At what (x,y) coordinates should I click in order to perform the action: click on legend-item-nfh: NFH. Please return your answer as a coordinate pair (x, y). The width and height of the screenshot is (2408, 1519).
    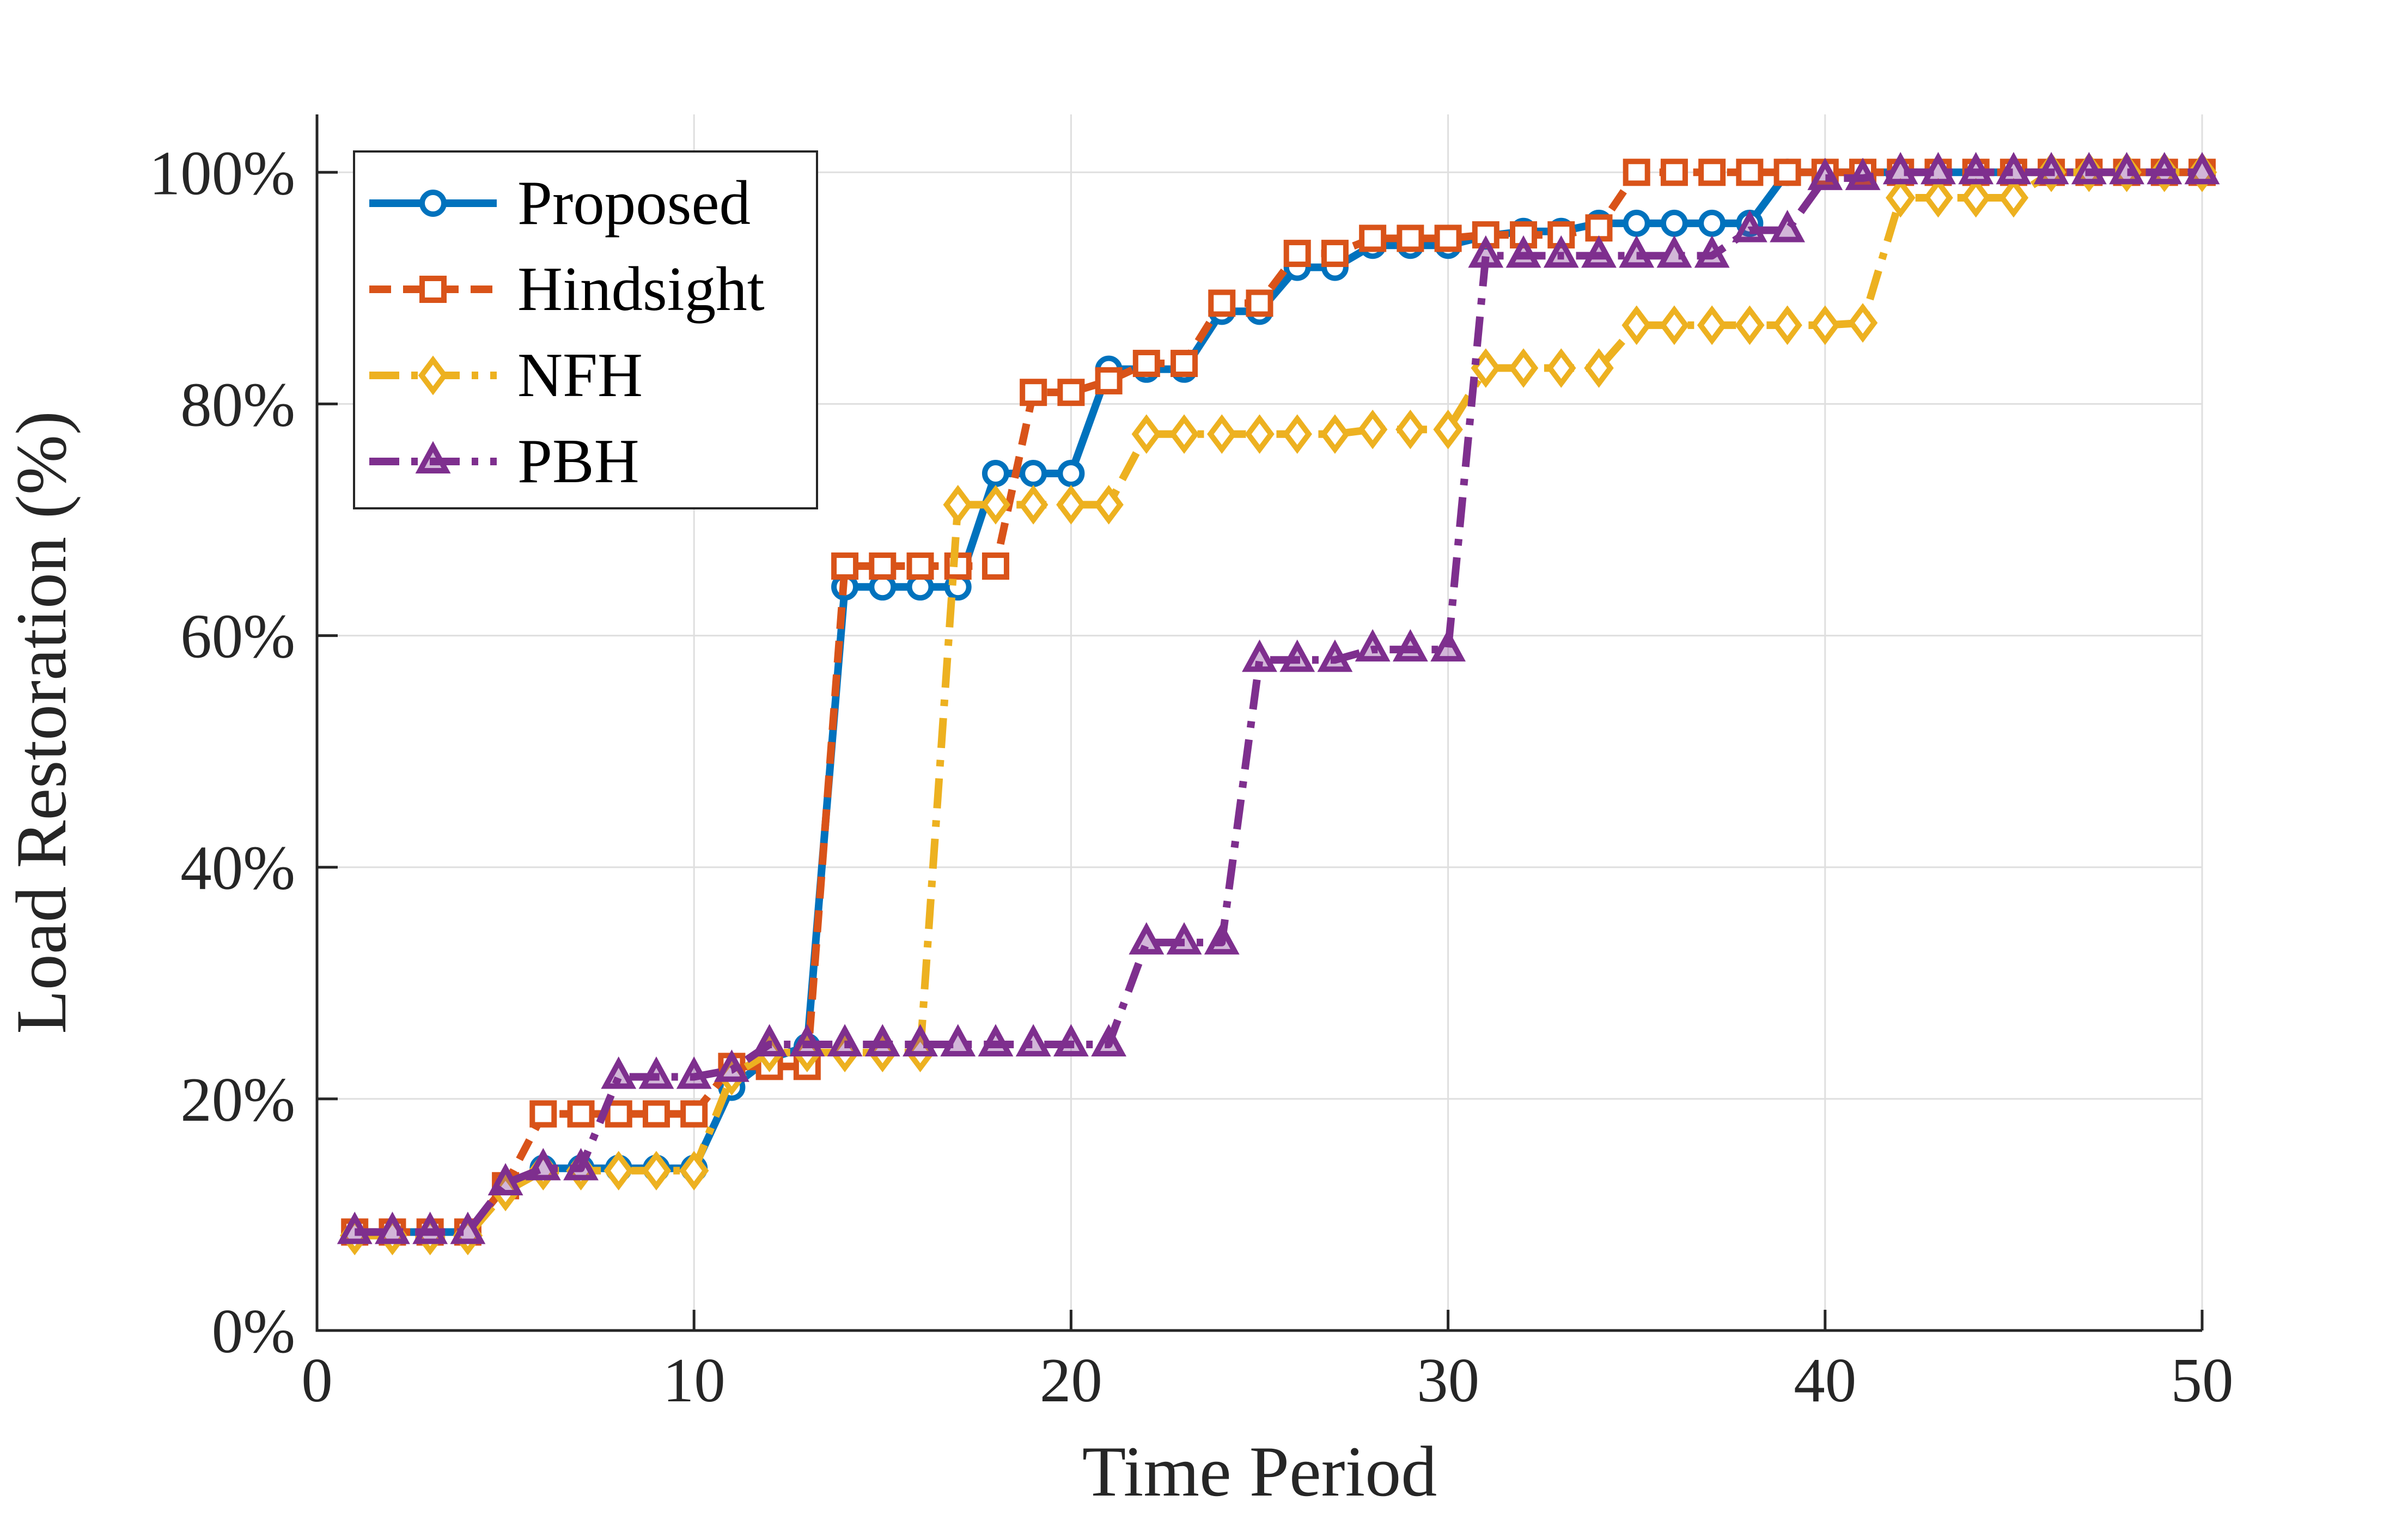
    Looking at the image, I should click on (506, 375).